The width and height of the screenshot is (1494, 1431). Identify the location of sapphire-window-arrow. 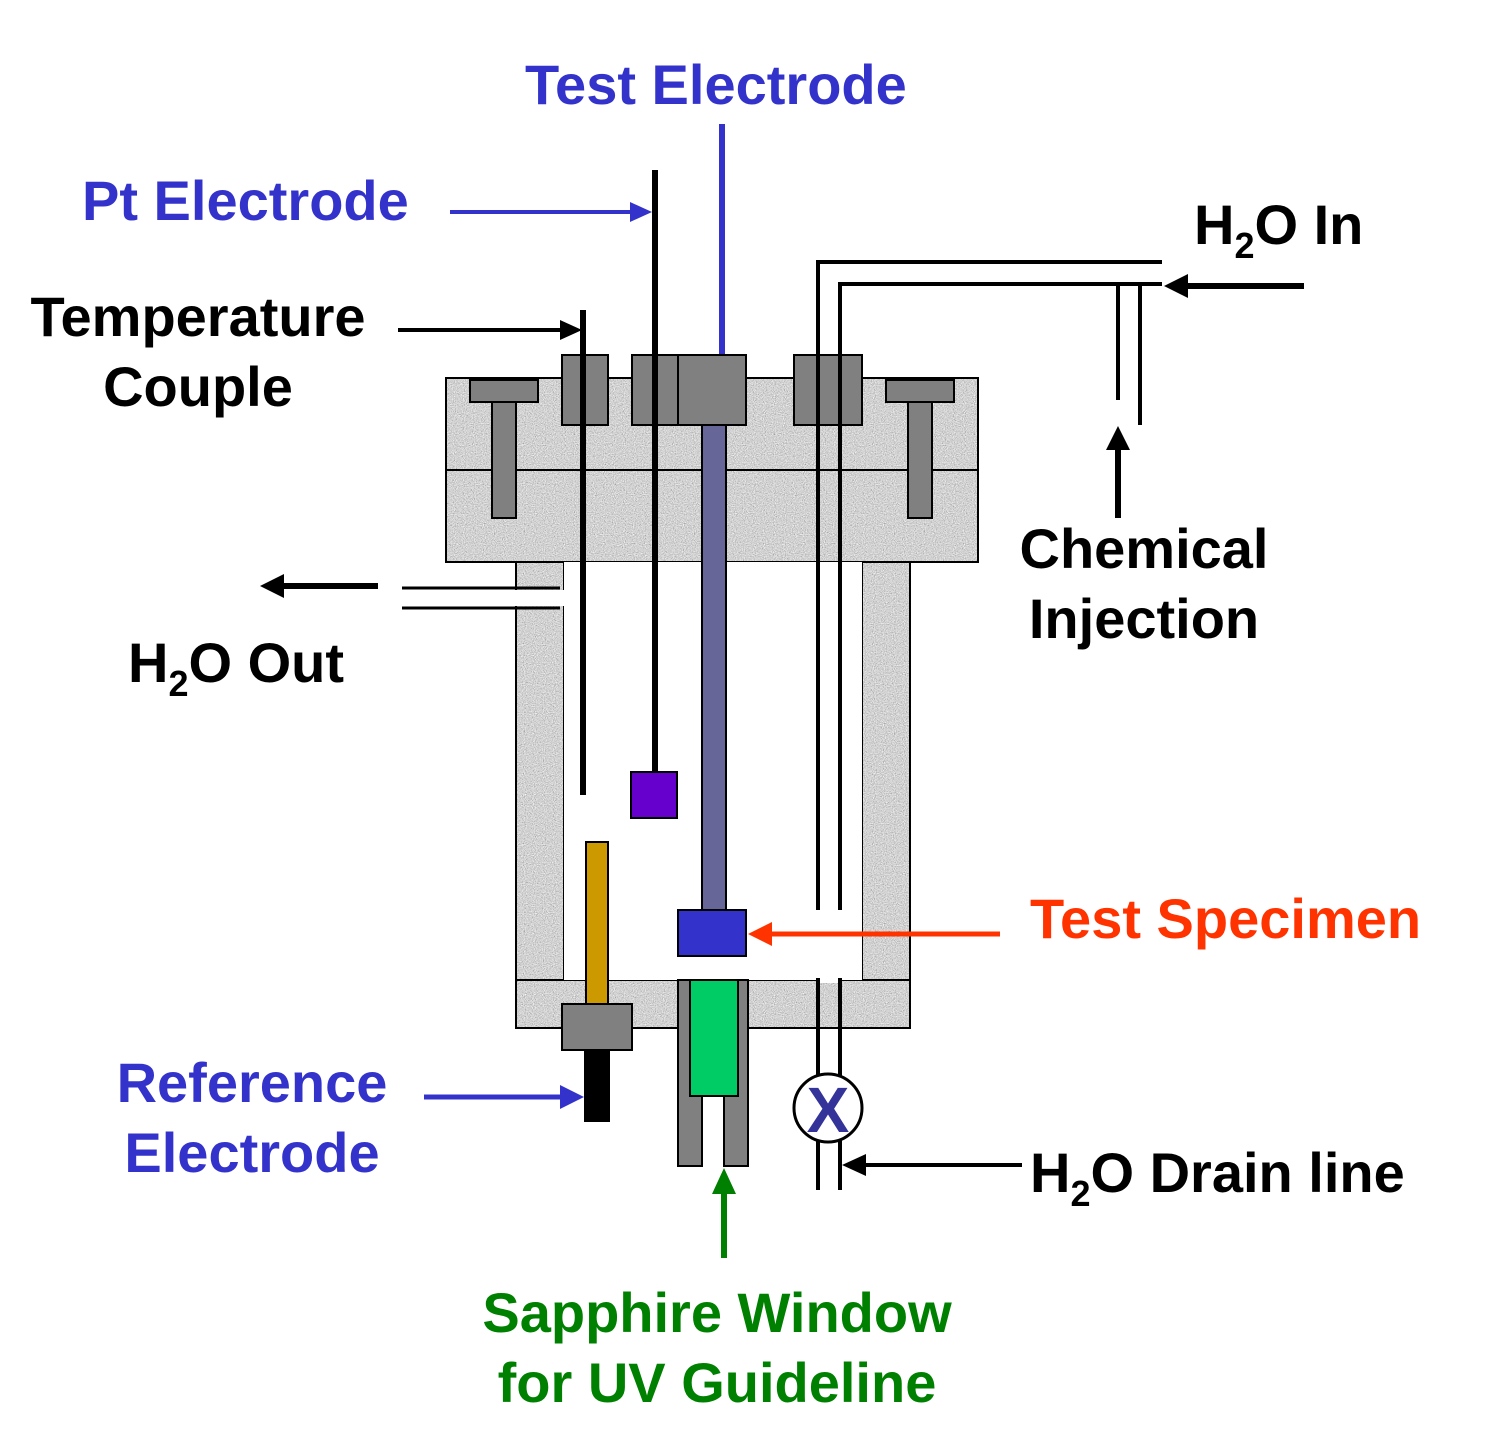
(724, 1213).